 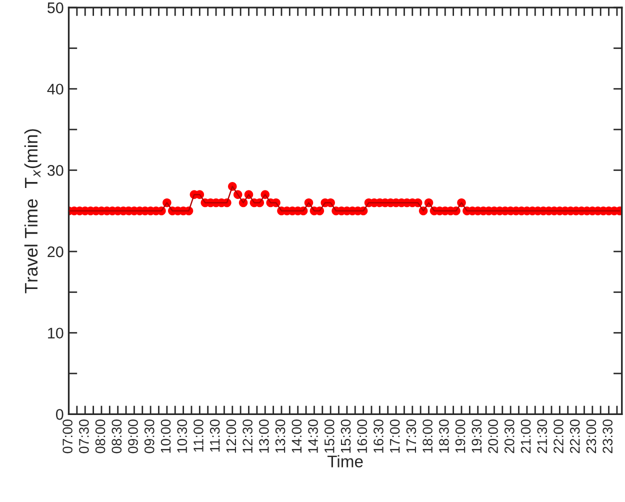 What do you see at coordinates (329, 436) in the screenshot?
I see `x-tick-label: 15:00` at bounding box center [329, 436].